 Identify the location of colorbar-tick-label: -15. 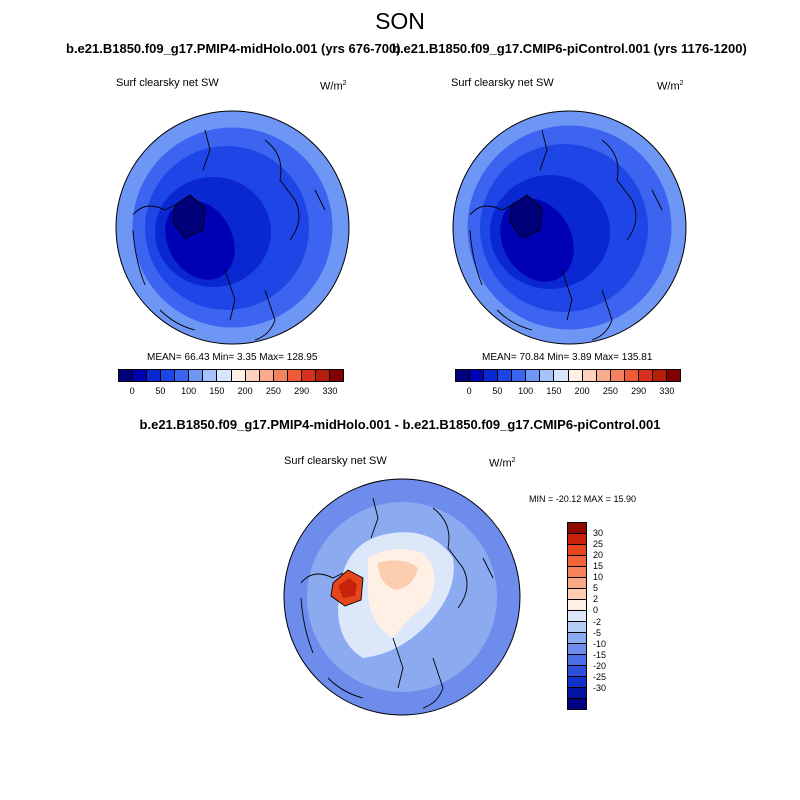
(600, 654).